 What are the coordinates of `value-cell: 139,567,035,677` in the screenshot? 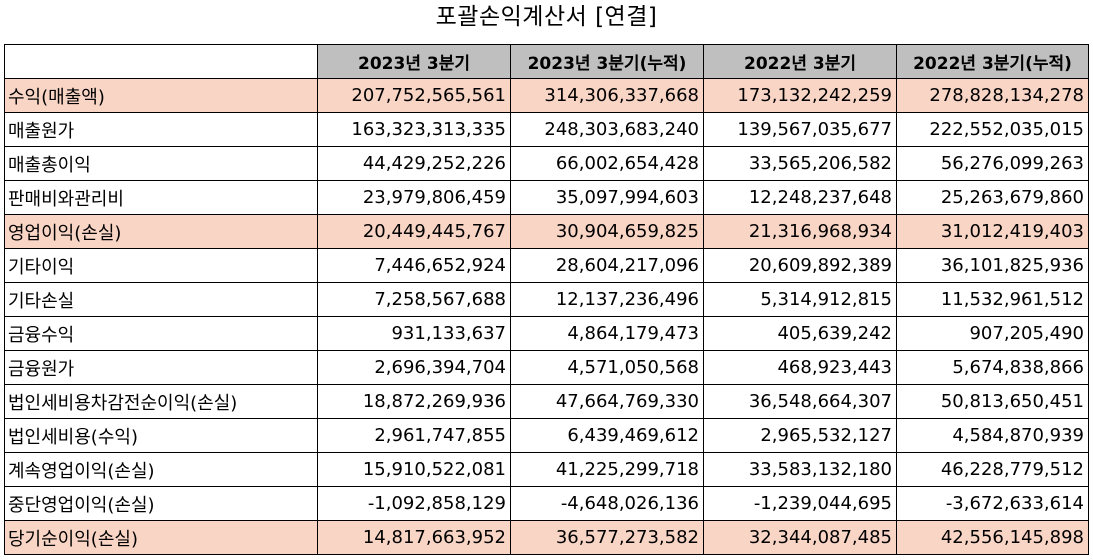 It's located at (800, 129).